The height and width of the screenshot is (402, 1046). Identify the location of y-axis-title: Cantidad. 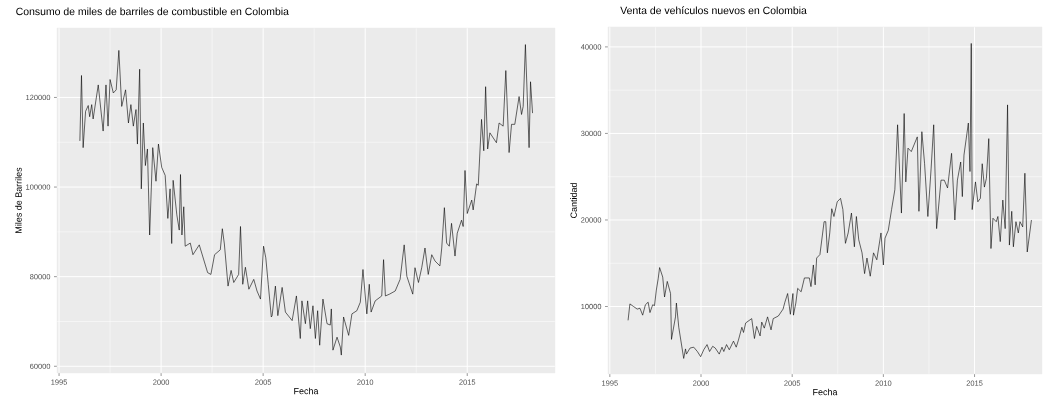
(573, 200).